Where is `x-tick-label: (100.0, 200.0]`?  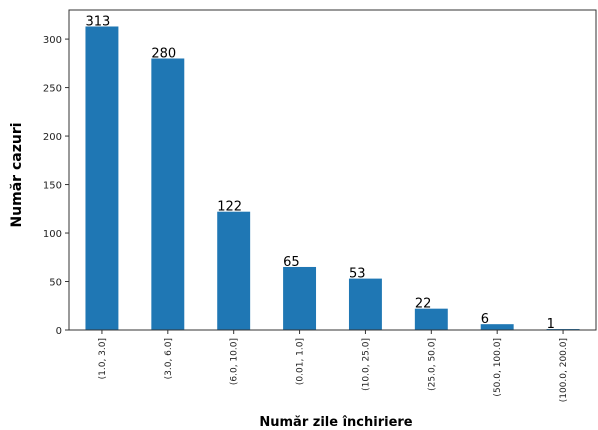 x-tick-label: (100.0, 200.0] is located at coordinates (564, 370).